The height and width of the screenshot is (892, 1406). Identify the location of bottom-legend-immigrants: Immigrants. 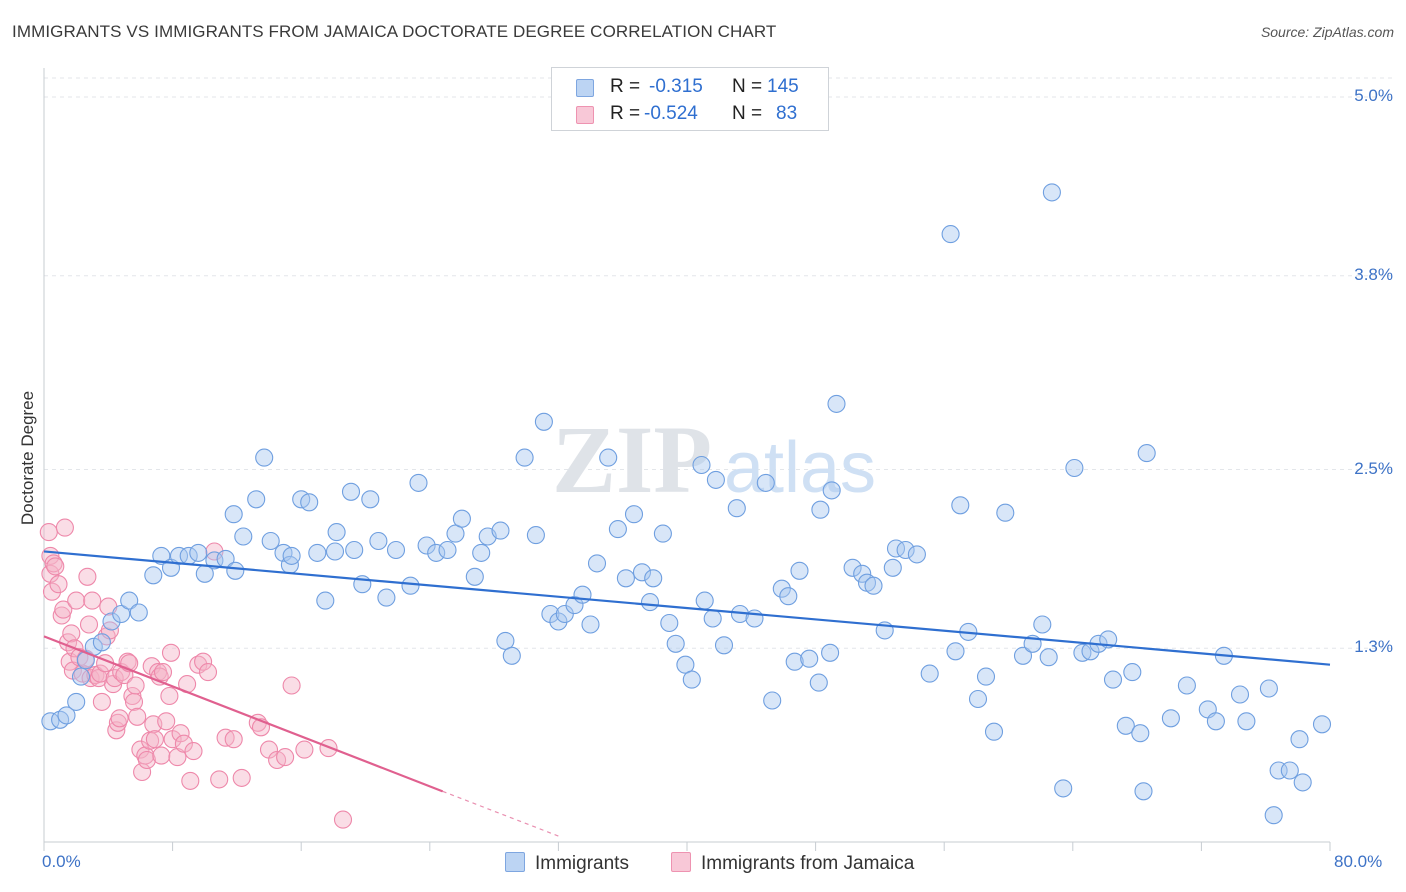
(567, 863).